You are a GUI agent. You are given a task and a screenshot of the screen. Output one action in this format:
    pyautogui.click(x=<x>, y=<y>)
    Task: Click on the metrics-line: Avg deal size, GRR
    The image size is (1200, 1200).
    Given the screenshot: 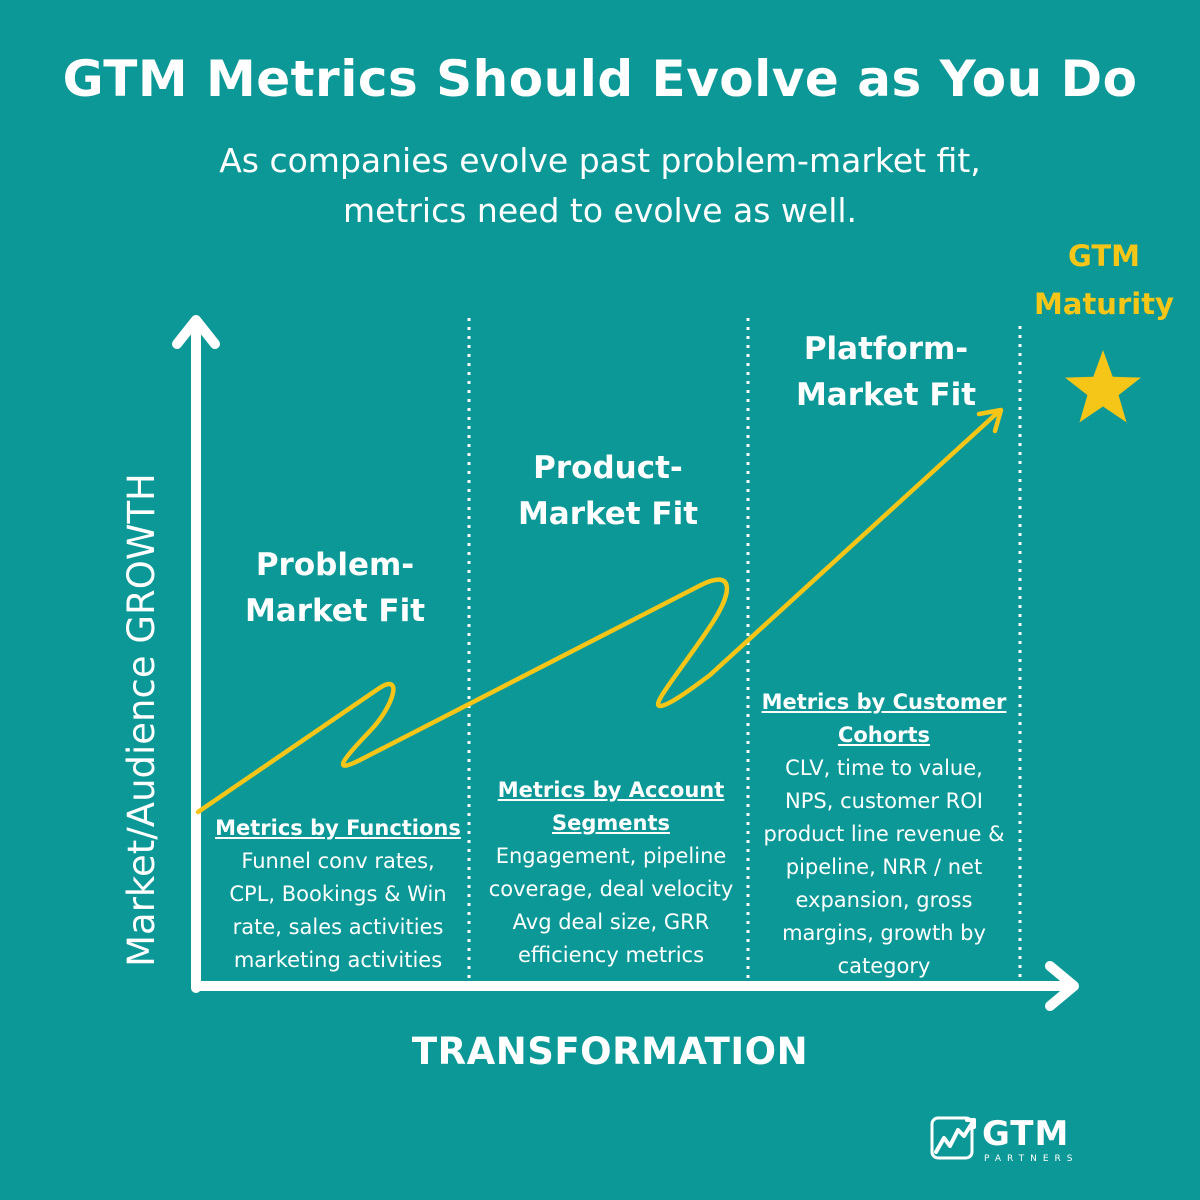 What is the action you would take?
    pyautogui.click(x=611, y=922)
    